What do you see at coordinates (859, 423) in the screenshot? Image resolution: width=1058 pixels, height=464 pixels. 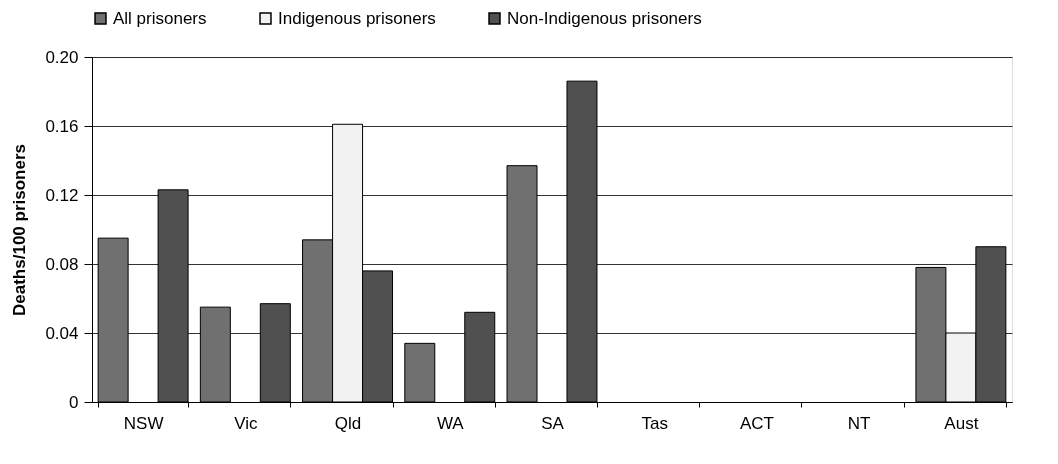 I see `x-tick-label: NT` at bounding box center [859, 423].